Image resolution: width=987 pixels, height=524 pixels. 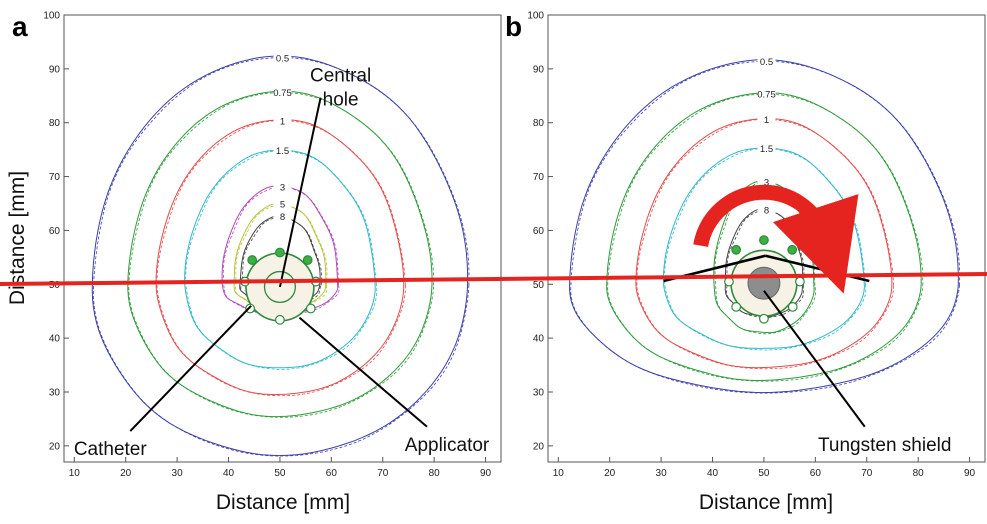 What do you see at coordinates (20, 26) in the screenshot?
I see `panel-letter: a` at bounding box center [20, 26].